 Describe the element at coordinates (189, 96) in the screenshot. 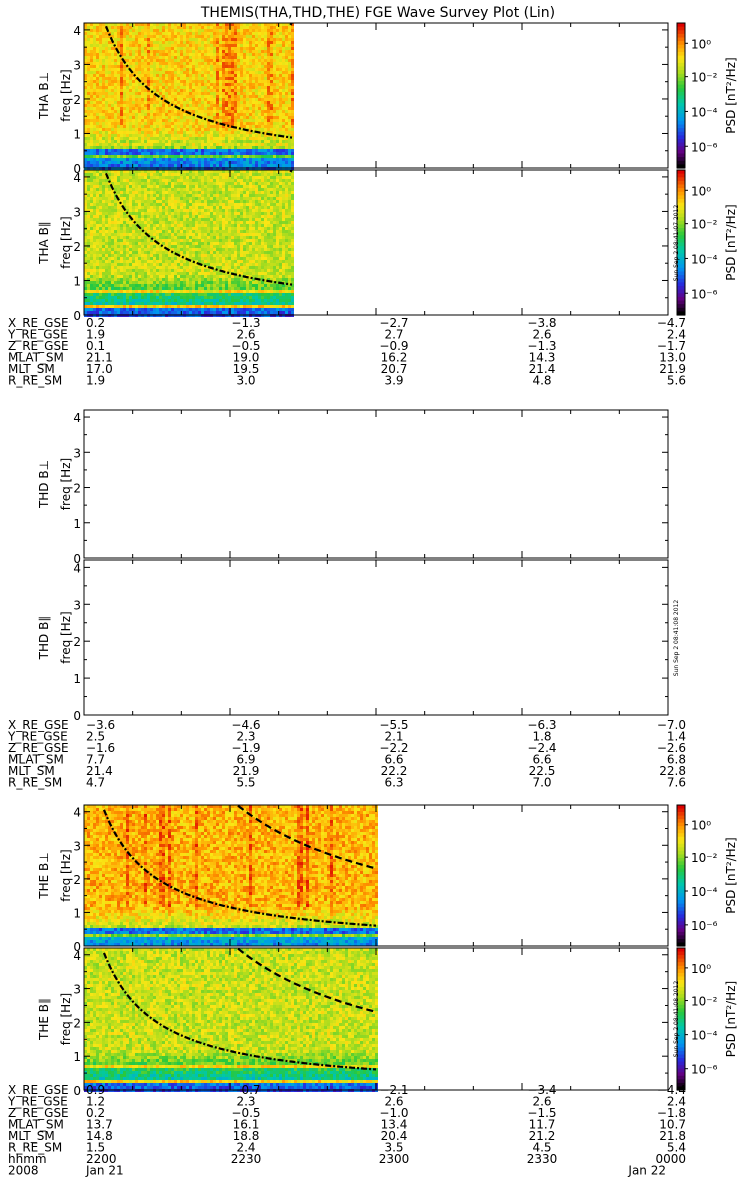

I see `spectrogram` at that location.